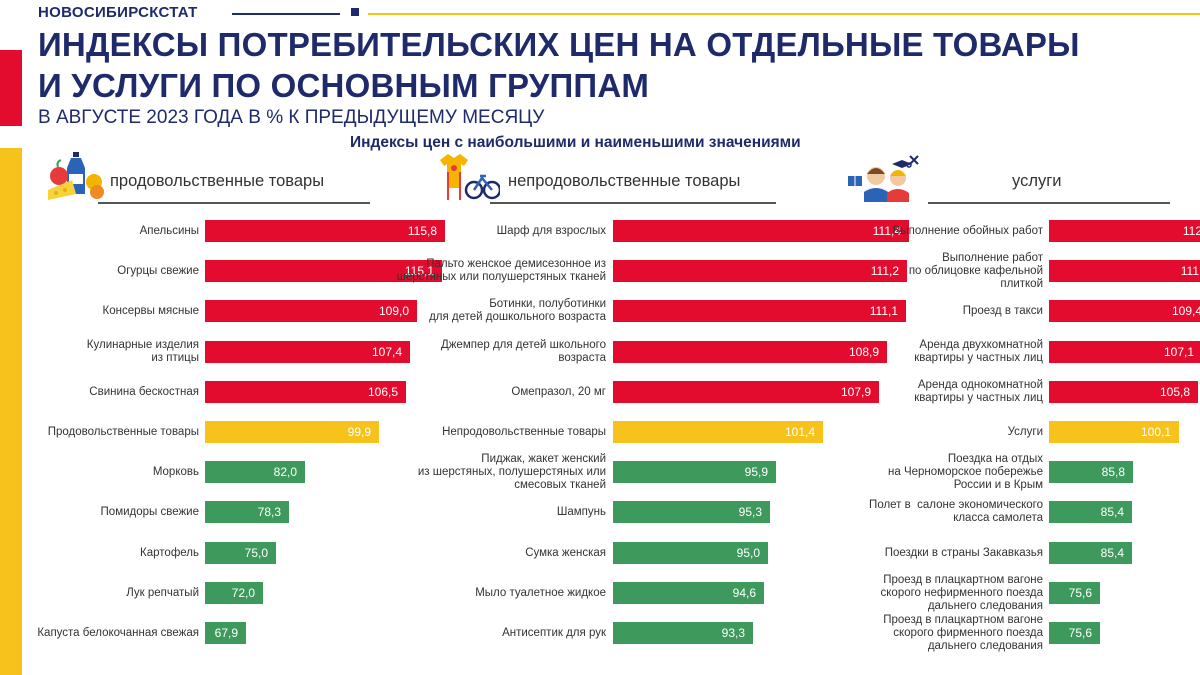 The width and height of the screenshot is (1200, 675). Describe the element at coordinates (581, 511) in the screenshot. I see `bar-label: Шампунь` at that location.